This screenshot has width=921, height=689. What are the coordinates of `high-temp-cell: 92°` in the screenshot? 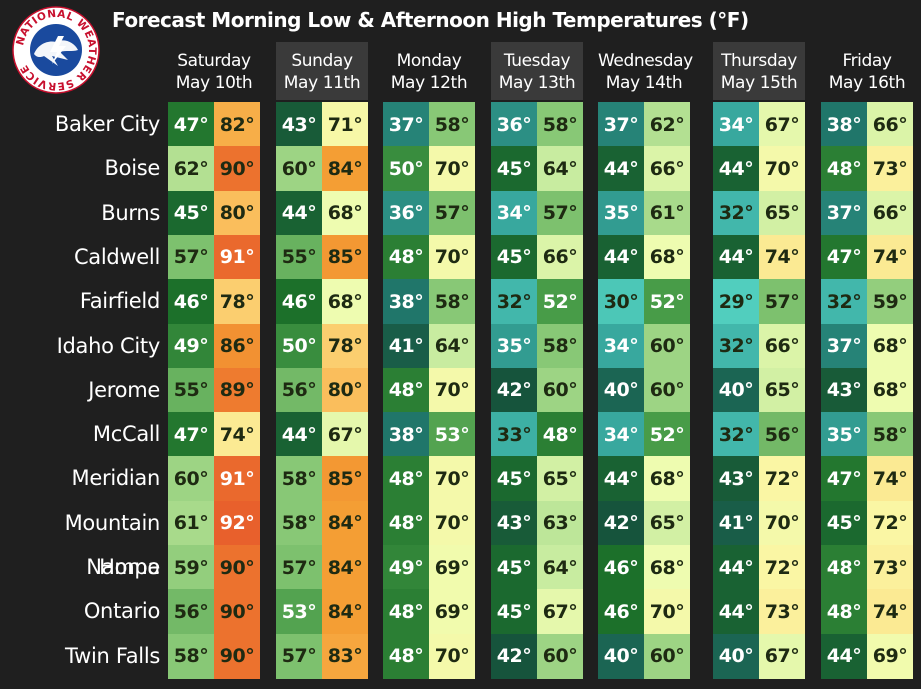 It's located at (237, 523).